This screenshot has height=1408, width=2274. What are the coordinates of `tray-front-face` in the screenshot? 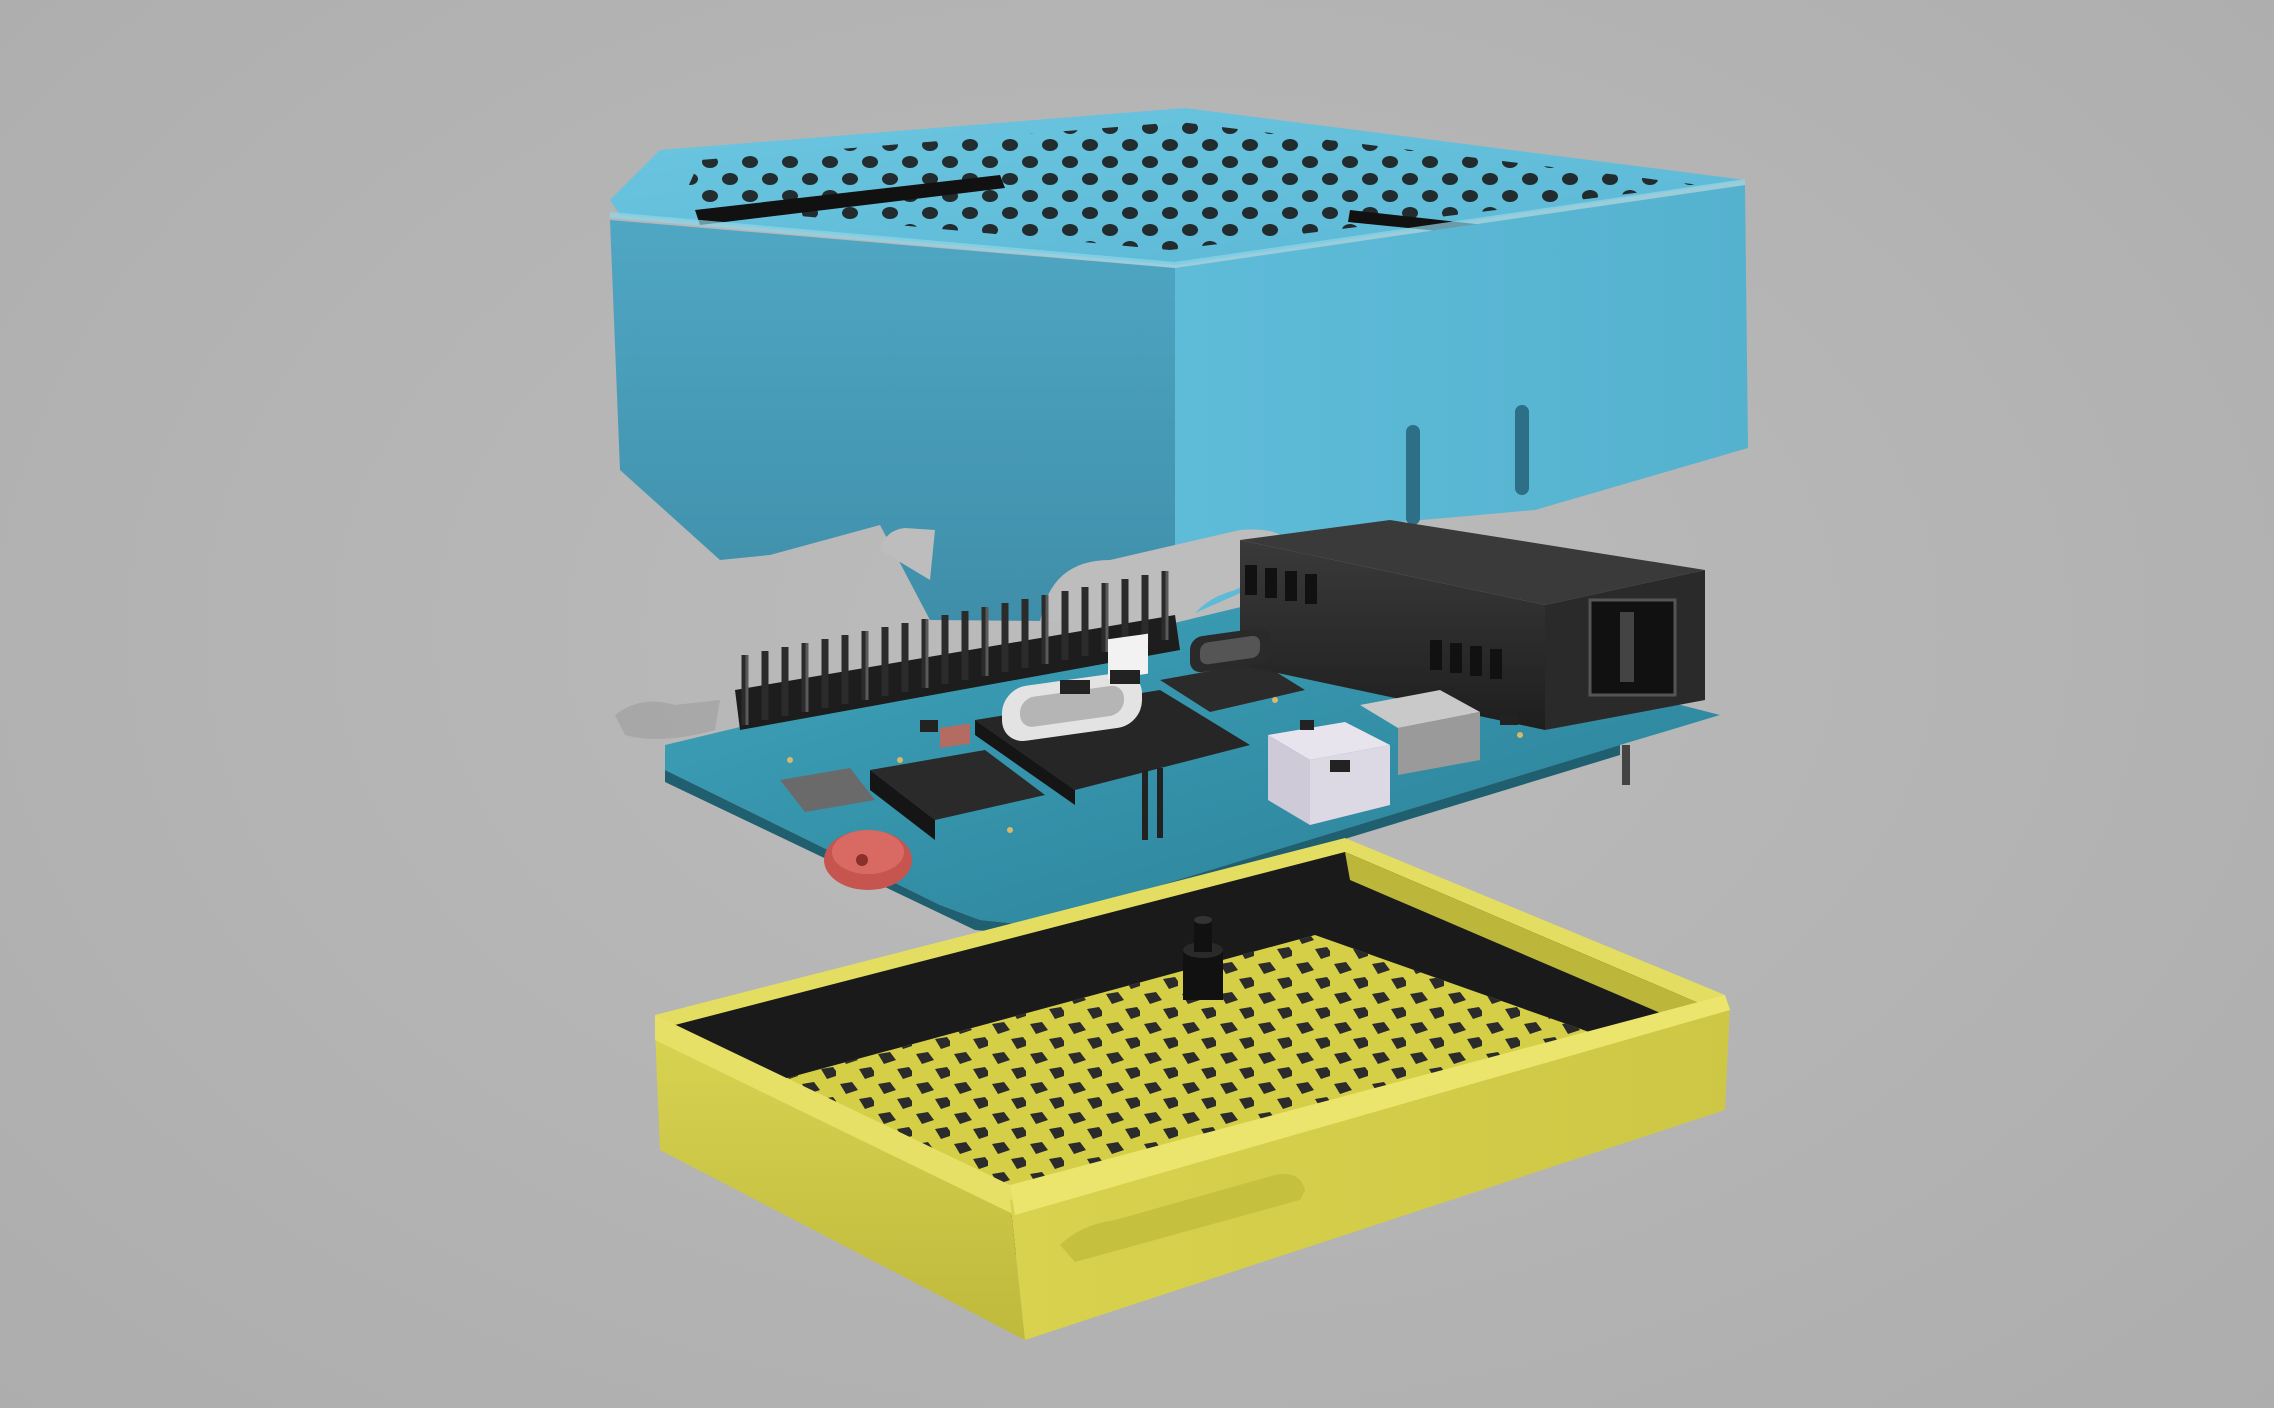 It's located at (840, 1185).